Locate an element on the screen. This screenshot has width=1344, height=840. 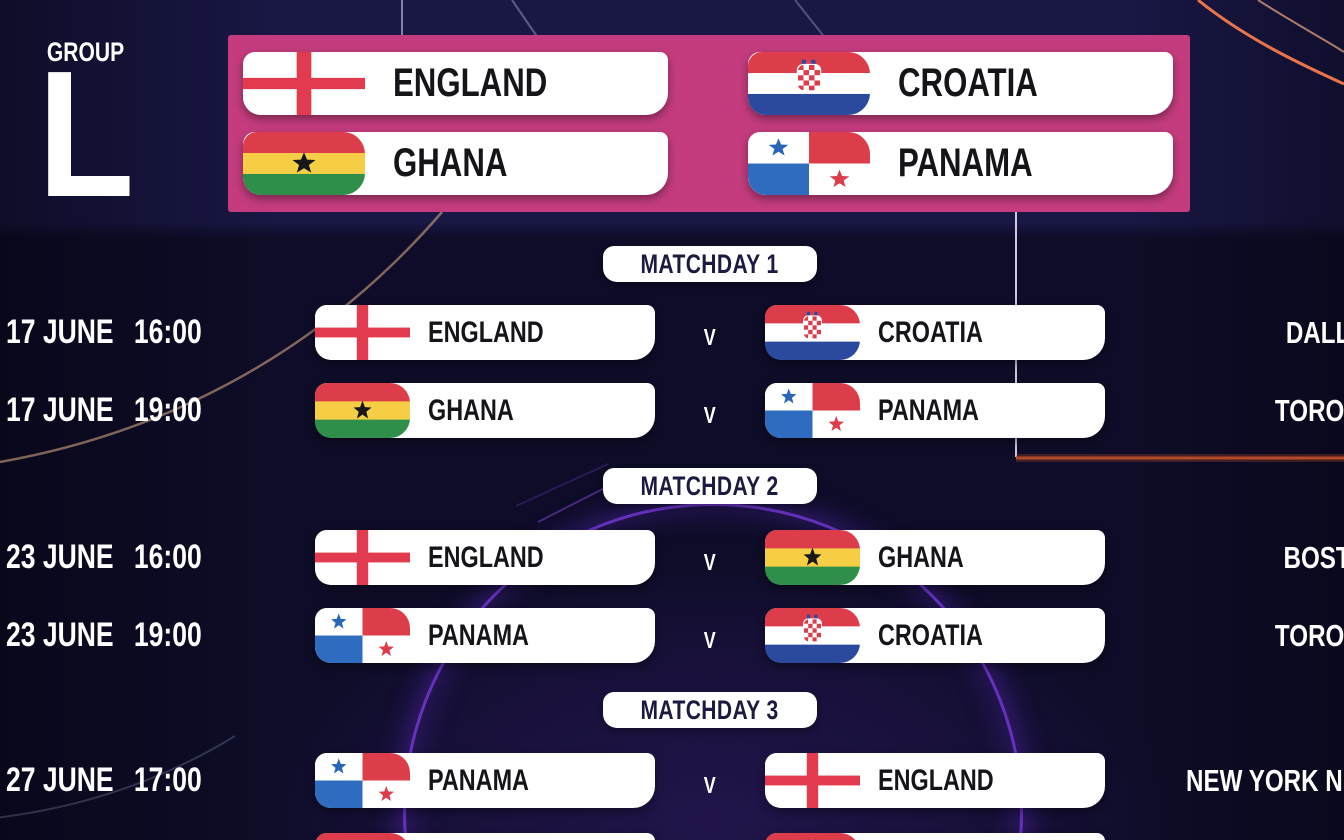
match-datetime: 23 JUNE 19:00 is located at coordinates (131, 635).